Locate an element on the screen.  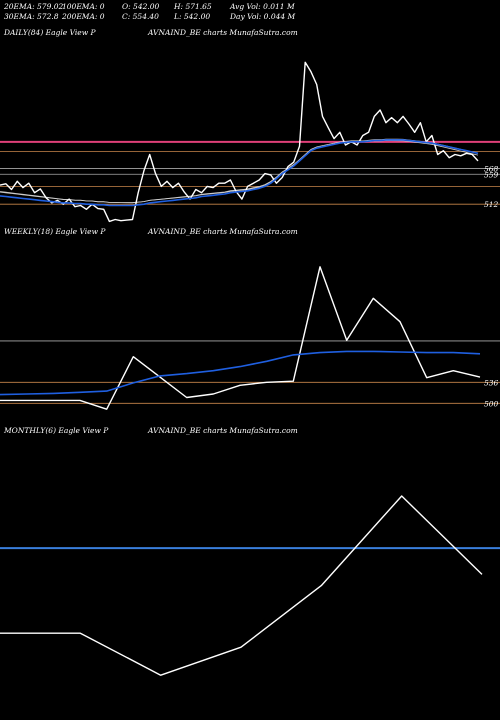
stat-high: H: 571.65 is located at coordinates (193, 6).